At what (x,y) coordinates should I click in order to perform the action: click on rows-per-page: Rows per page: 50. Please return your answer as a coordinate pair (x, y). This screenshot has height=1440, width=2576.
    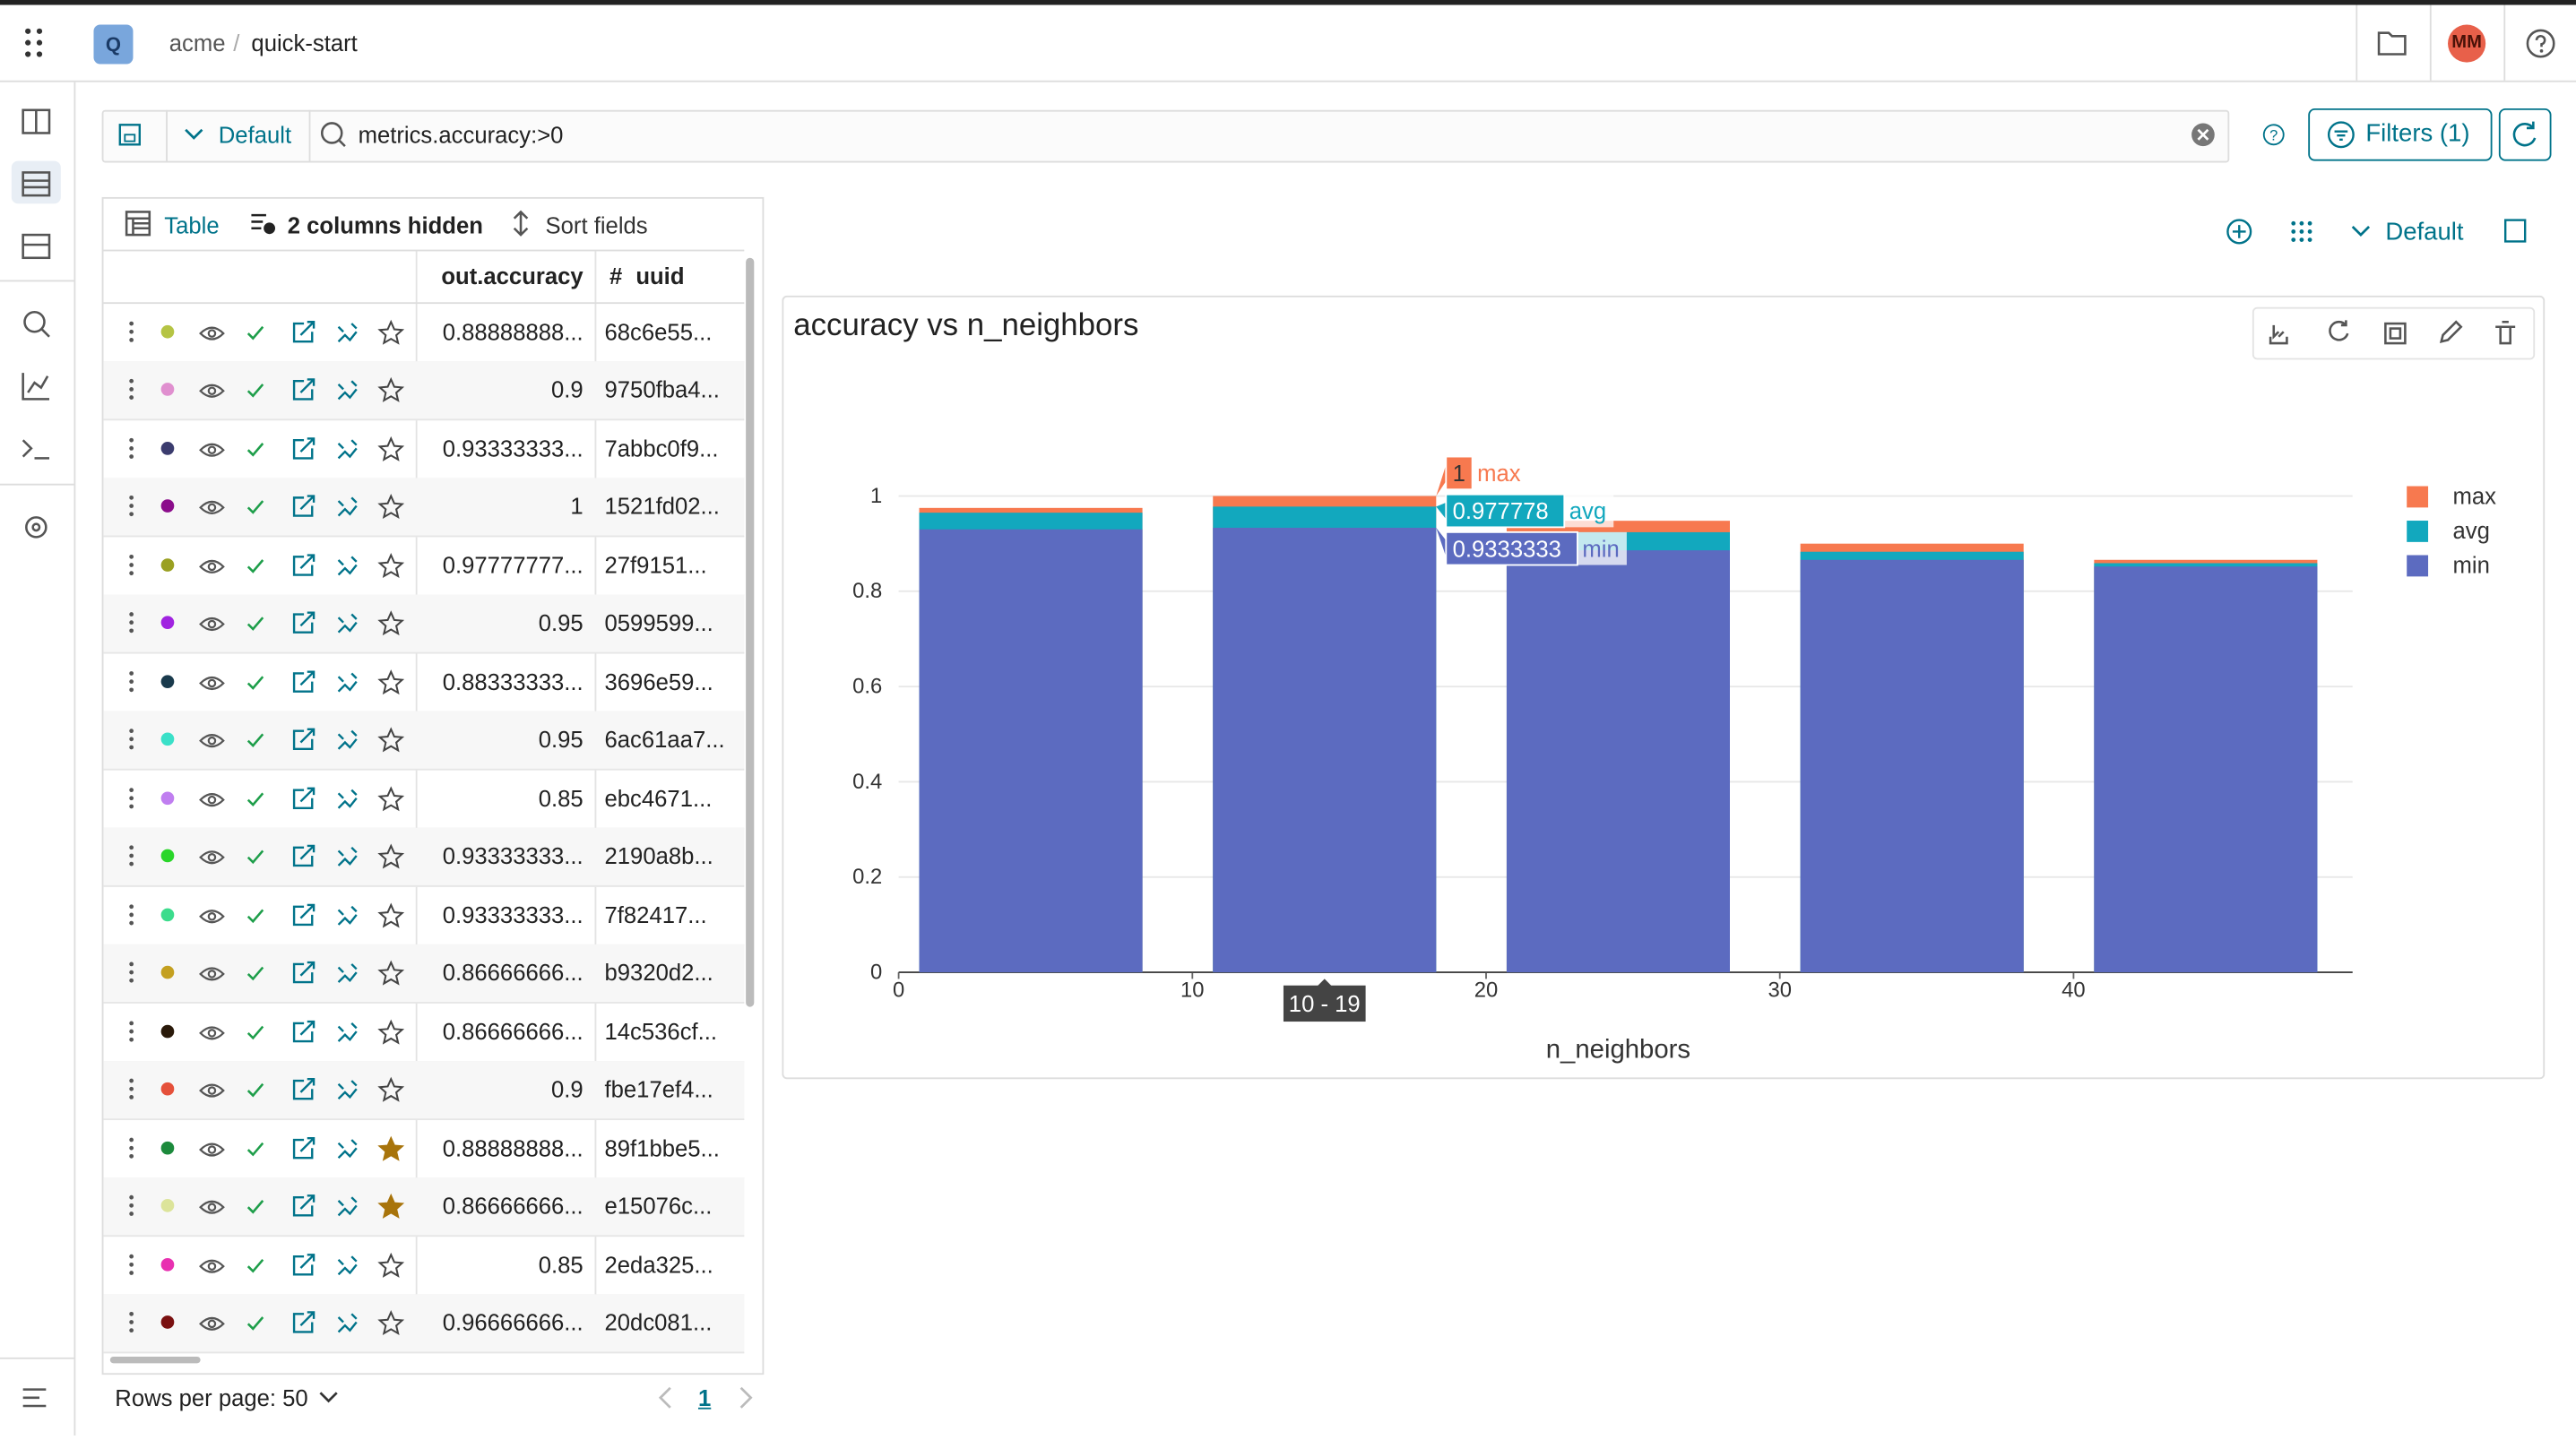
    Looking at the image, I should click on (211, 1397).